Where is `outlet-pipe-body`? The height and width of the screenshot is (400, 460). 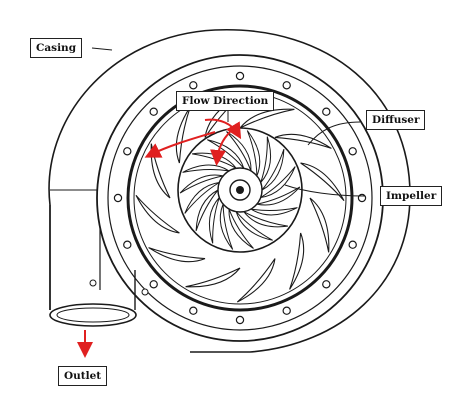
outlet-pipe-body is located at coordinates (92, 257).